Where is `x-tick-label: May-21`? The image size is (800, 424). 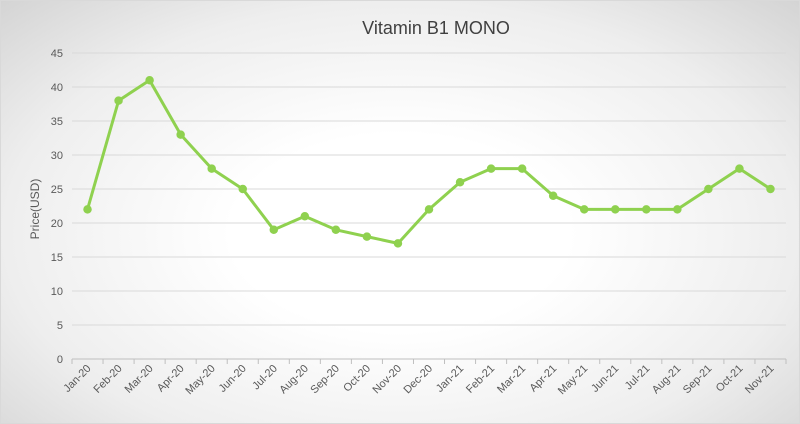 x-tick-label: May-21 is located at coordinates (573, 380).